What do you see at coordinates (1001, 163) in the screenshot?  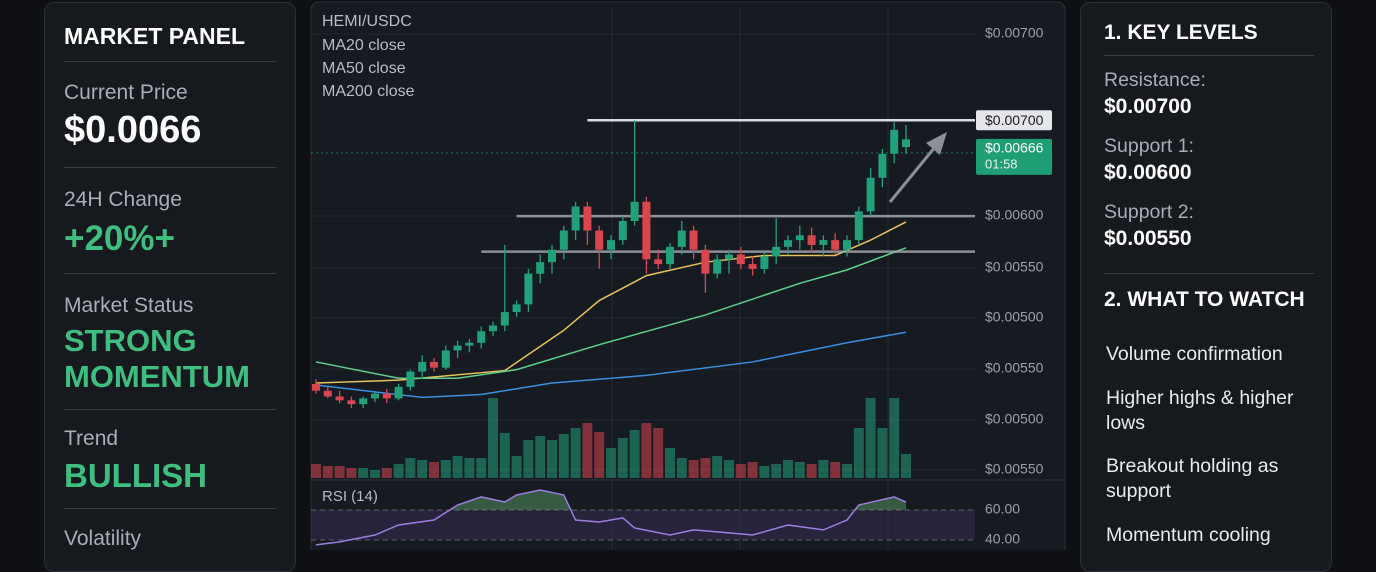 I see `last-price-timer: 01:58` at bounding box center [1001, 163].